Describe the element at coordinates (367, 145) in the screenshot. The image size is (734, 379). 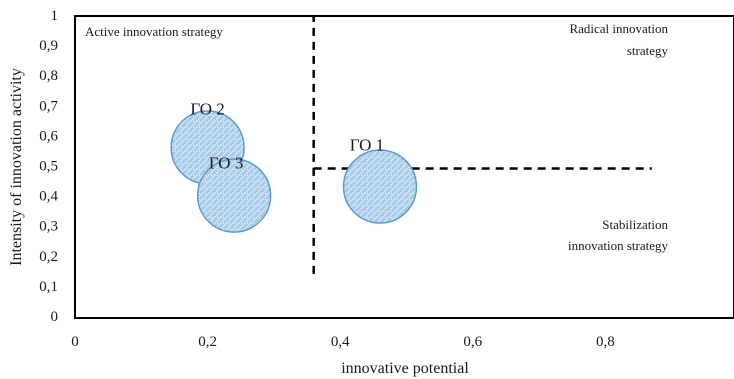
I see `bubble-label: ГО 1` at that location.